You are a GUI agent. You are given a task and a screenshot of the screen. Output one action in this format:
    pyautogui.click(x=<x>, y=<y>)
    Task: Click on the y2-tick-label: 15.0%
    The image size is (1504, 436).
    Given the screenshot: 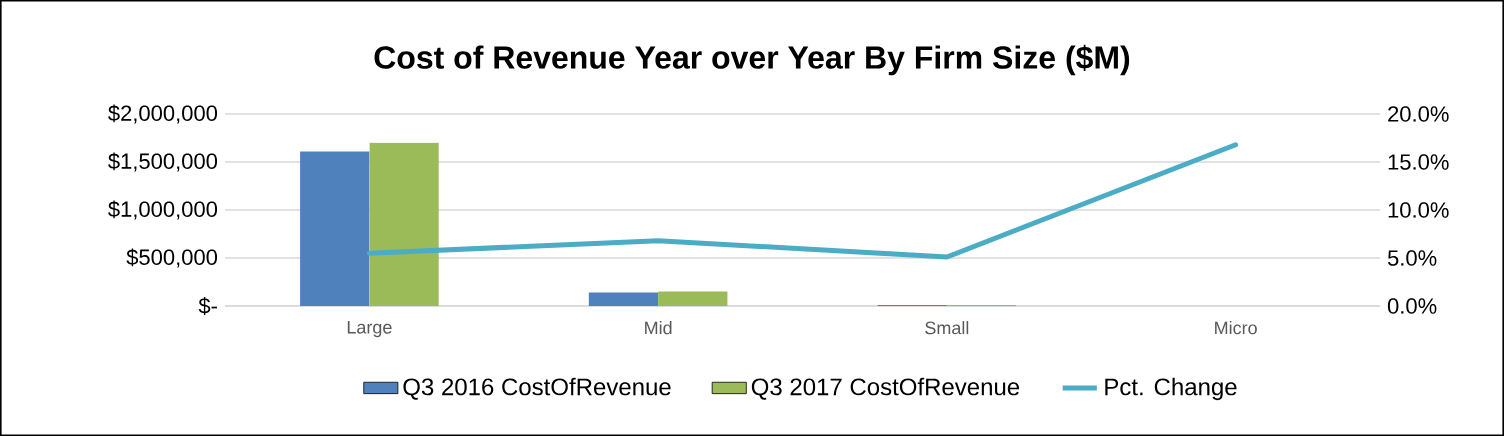 What is the action you would take?
    pyautogui.click(x=1418, y=162)
    